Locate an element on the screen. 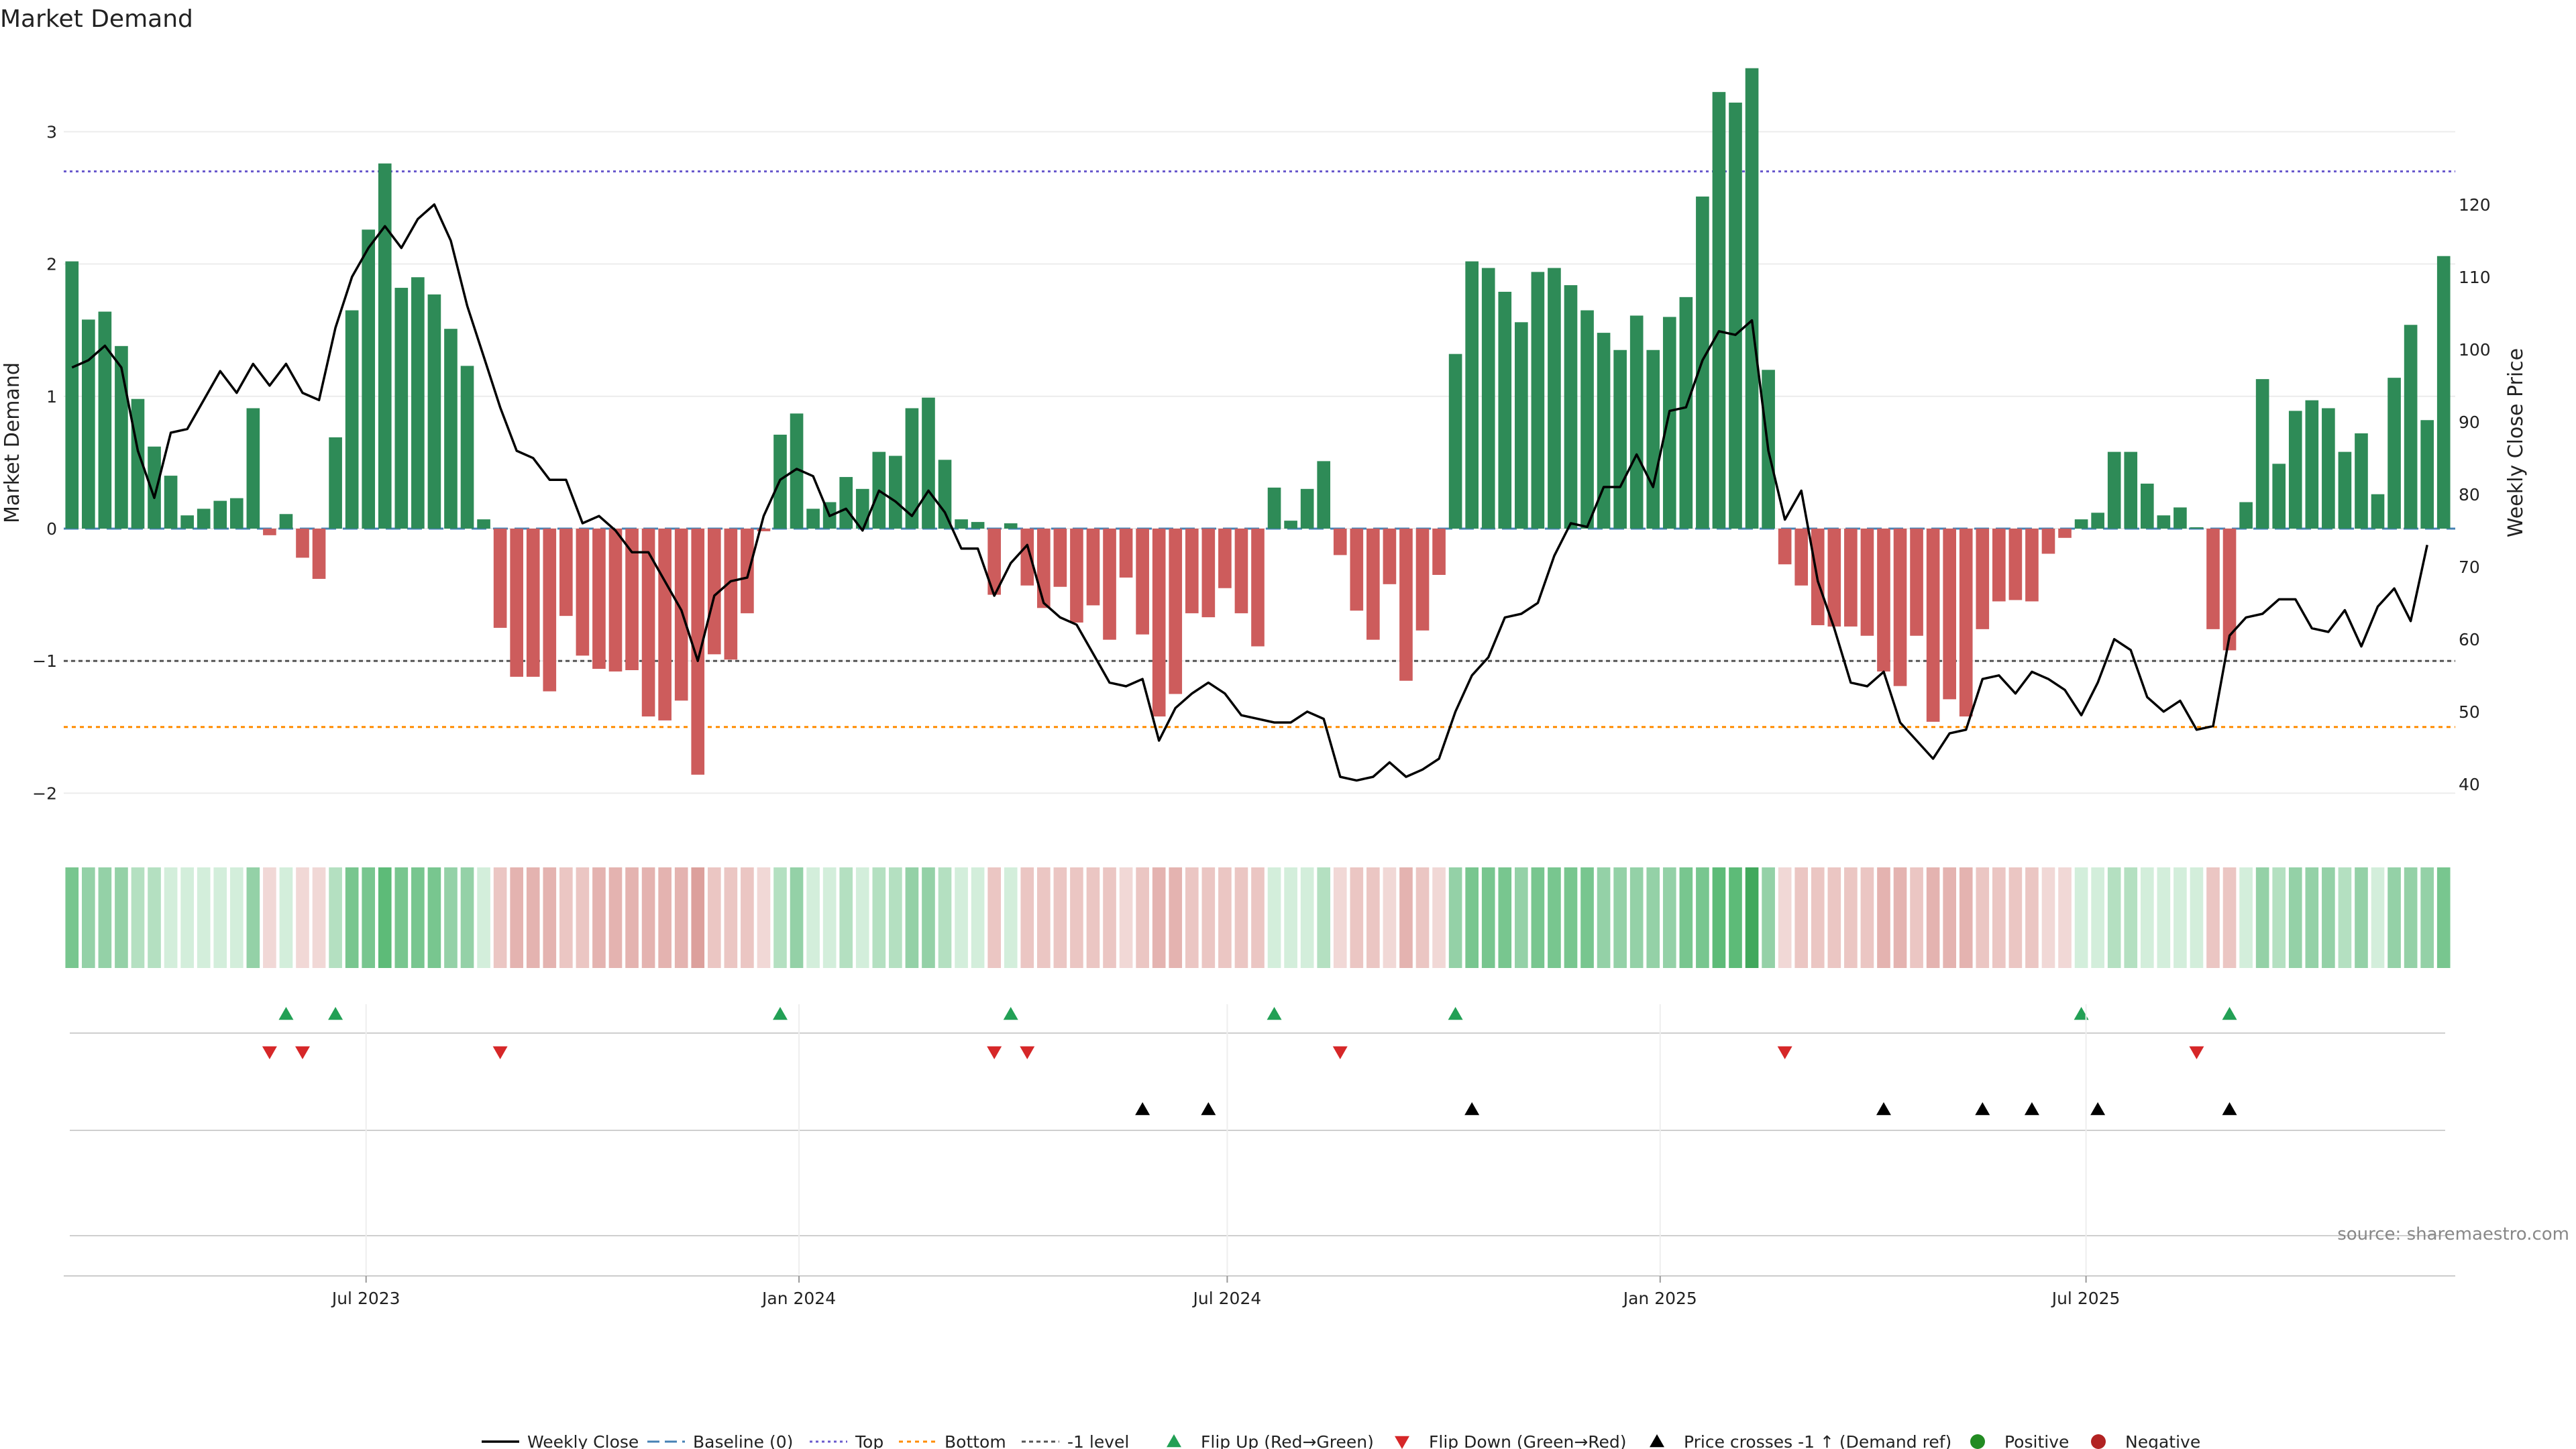  chart-title: Market Demand is located at coordinates (96, 19).